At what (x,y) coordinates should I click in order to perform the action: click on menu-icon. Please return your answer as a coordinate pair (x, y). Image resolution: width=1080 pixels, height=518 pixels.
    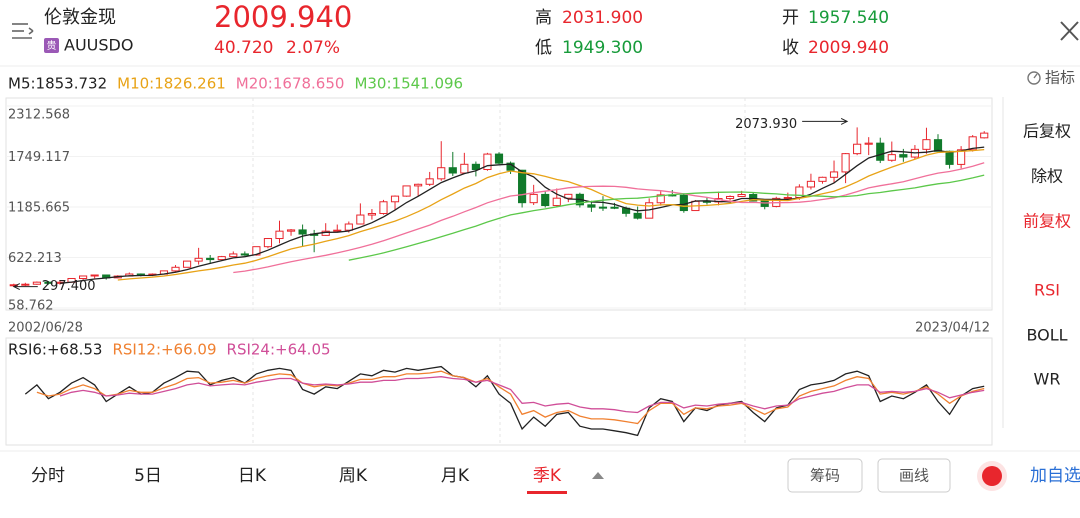
    Looking at the image, I should click on (23, 31).